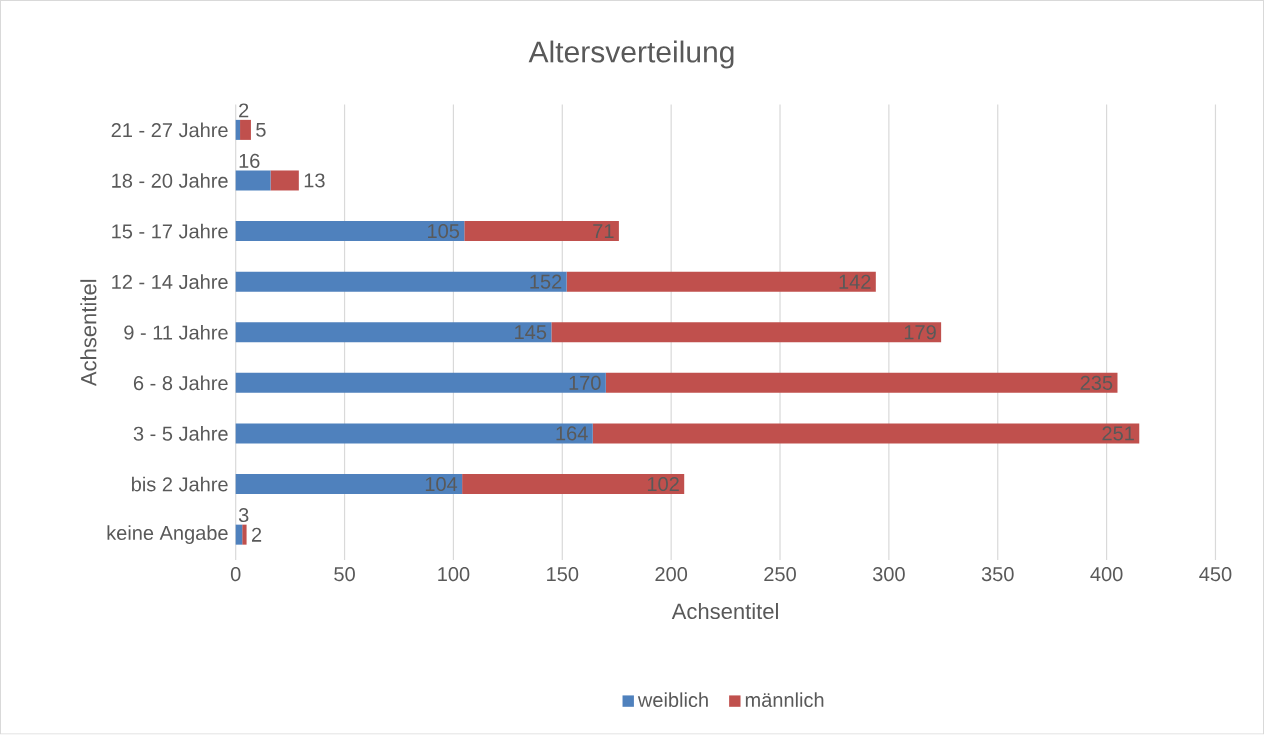  I want to click on y-tick-label: 9 - 11 Jahre, so click(176, 332).